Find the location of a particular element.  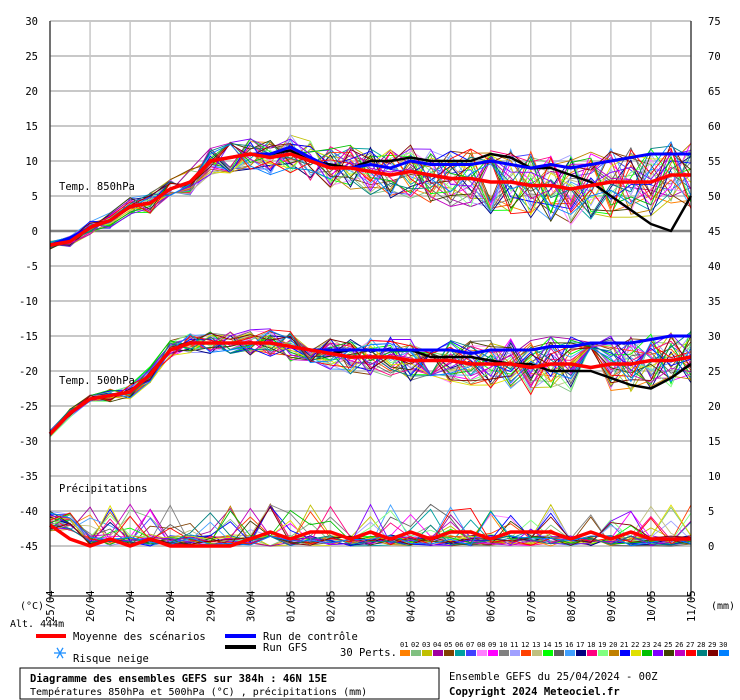

right-tick-label: 60 is located at coordinates (714, 127).